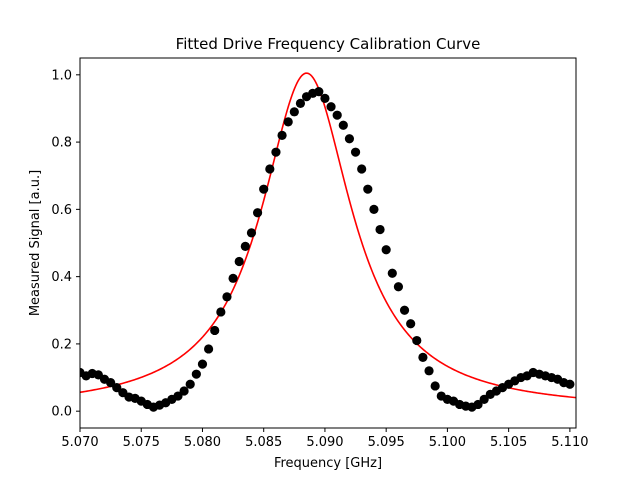  What do you see at coordinates (61, 277) in the screenshot?
I see `y-tick-label: 0.4` at bounding box center [61, 277].